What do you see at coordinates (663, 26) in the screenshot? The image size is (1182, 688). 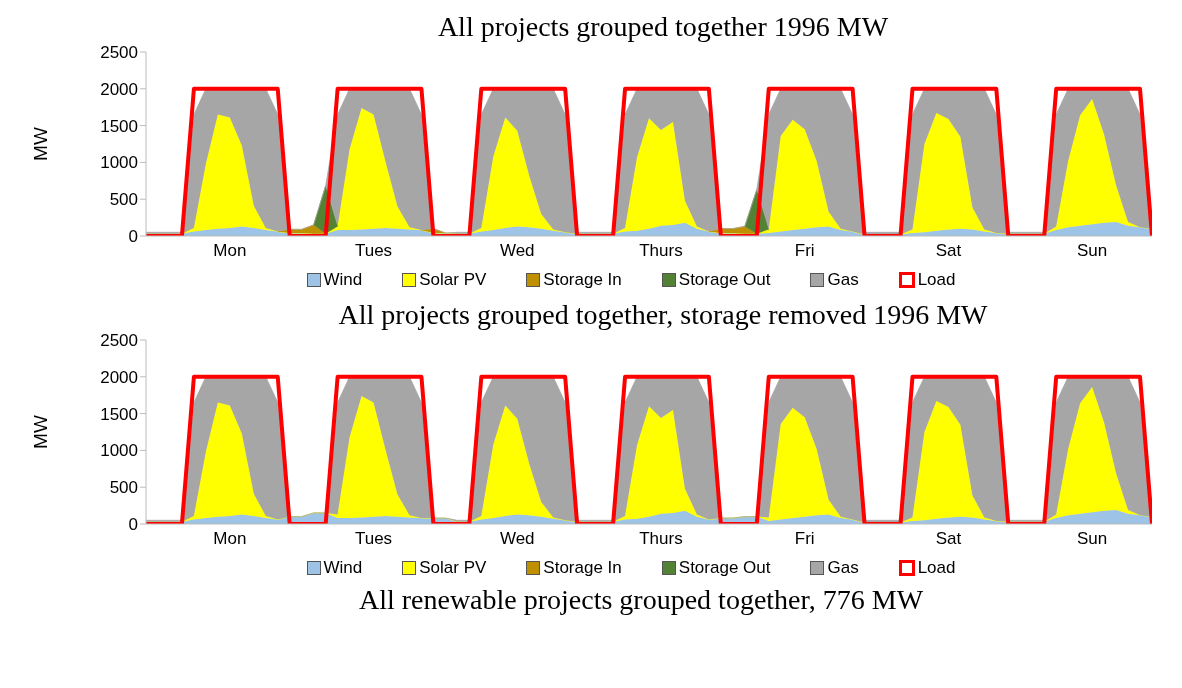 I see `chart-title: All projects grouped together 1996 MW` at bounding box center [663, 26].